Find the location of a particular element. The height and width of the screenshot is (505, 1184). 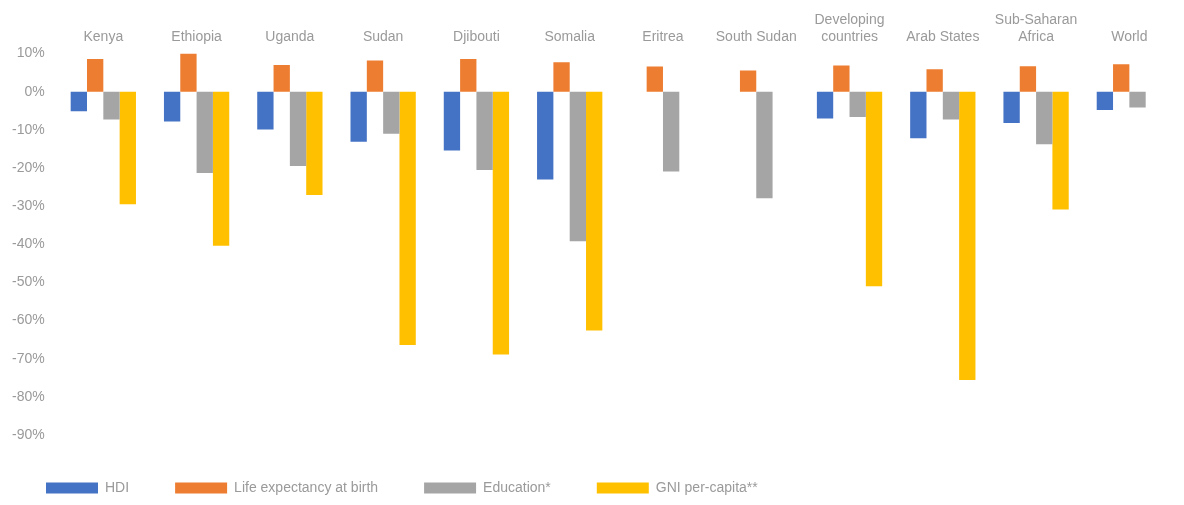

legend-label: Life expectancy at birth is located at coordinates (306, 486).